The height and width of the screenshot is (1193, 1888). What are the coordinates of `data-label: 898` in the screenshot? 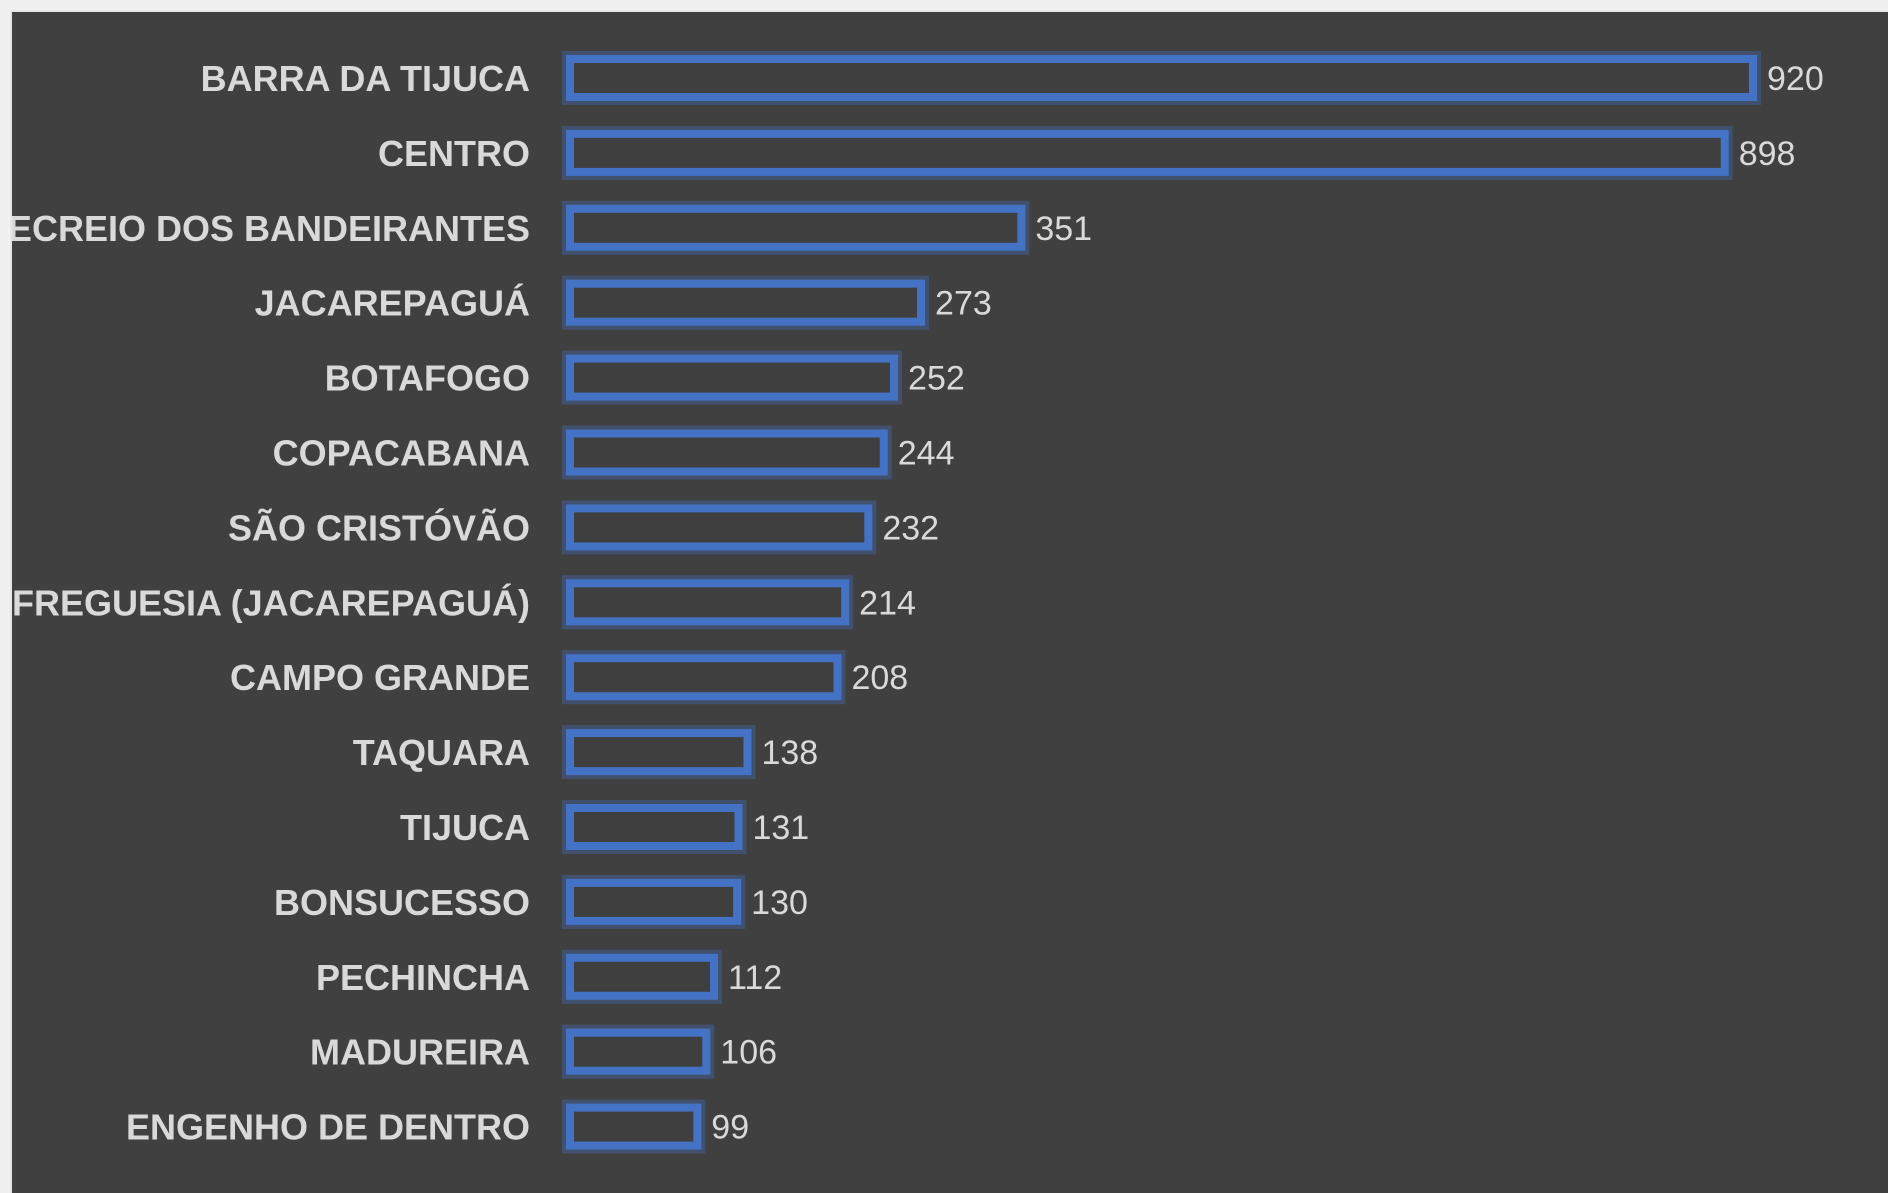 It's located at (1767, 154).